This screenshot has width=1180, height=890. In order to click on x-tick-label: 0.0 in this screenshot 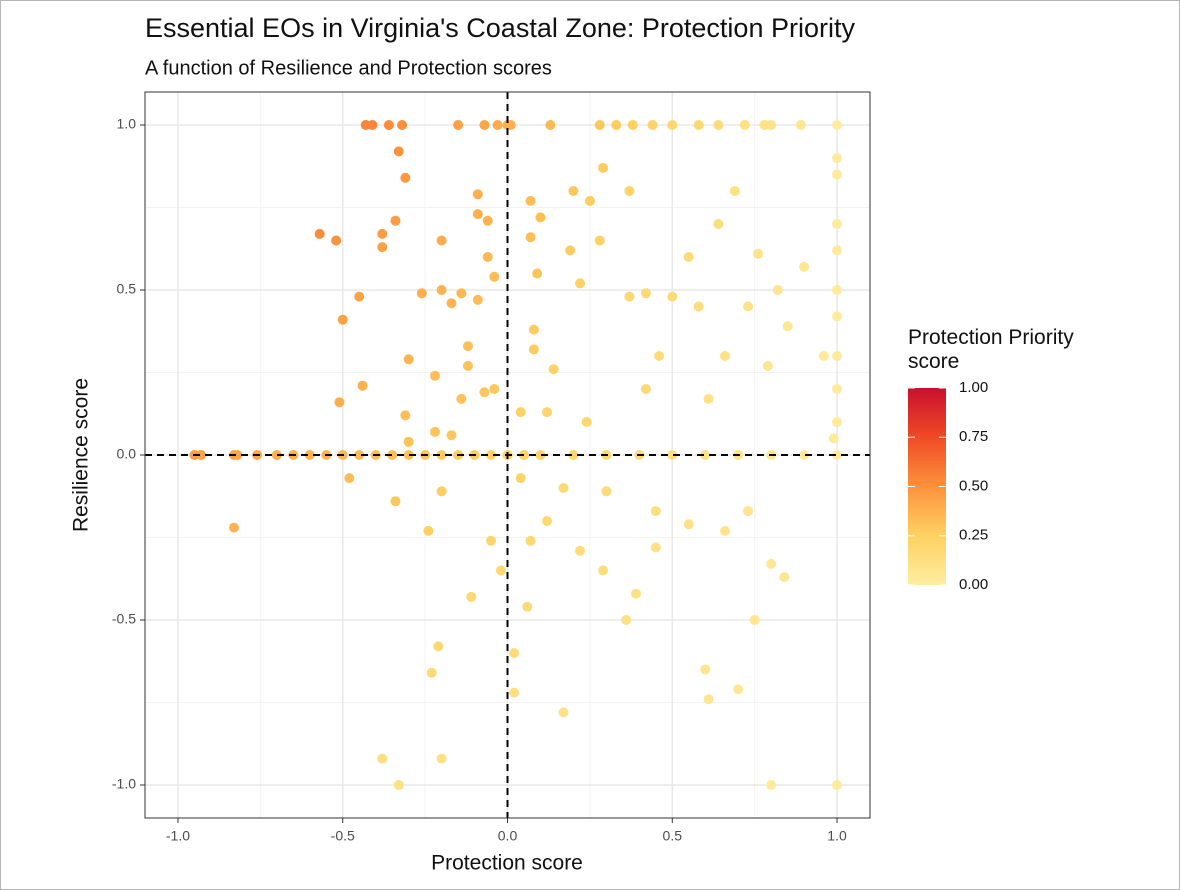, I will do `click(508, 836)`.